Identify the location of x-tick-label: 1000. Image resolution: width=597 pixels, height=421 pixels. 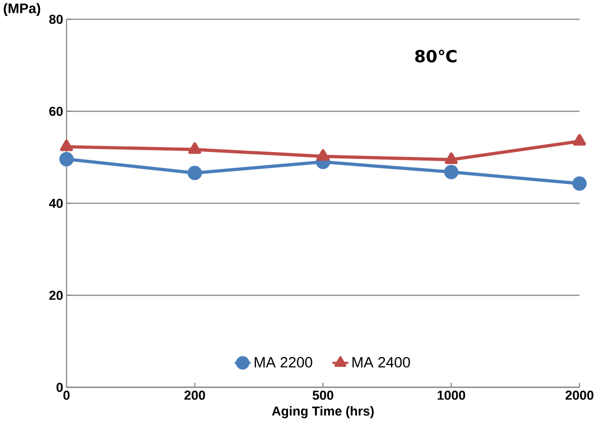
(452, 395).